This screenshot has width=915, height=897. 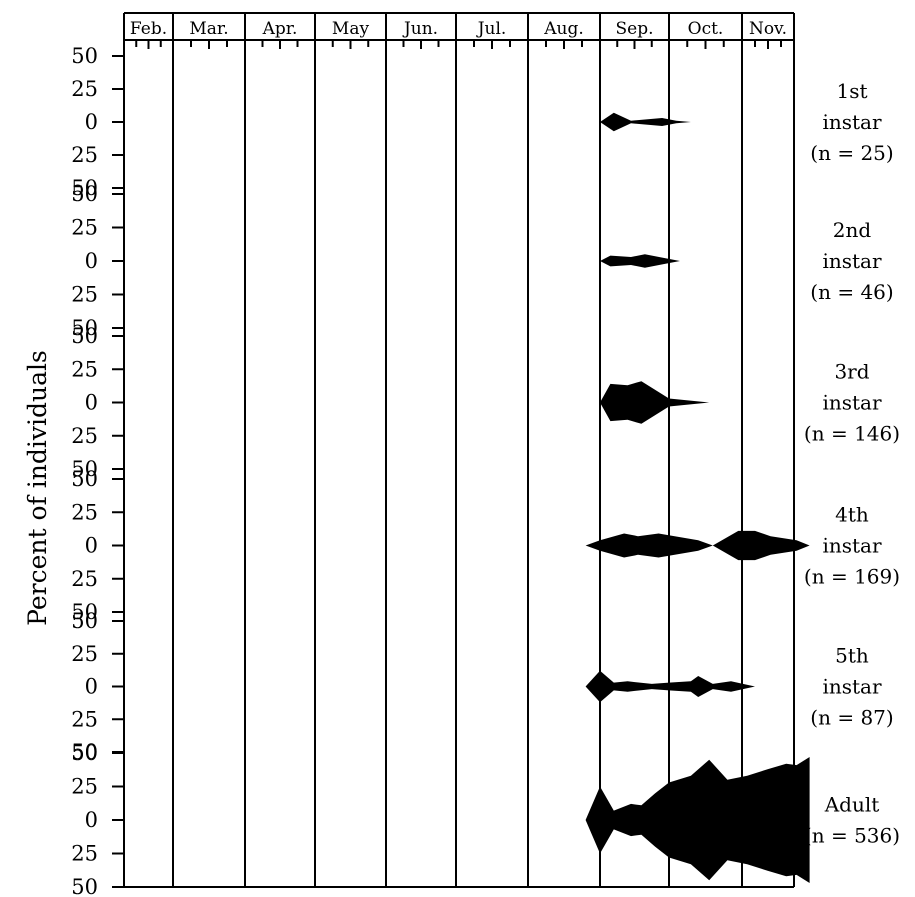 I want to click on stage-sample-size: (n = 169), so click(x=852, y=577).